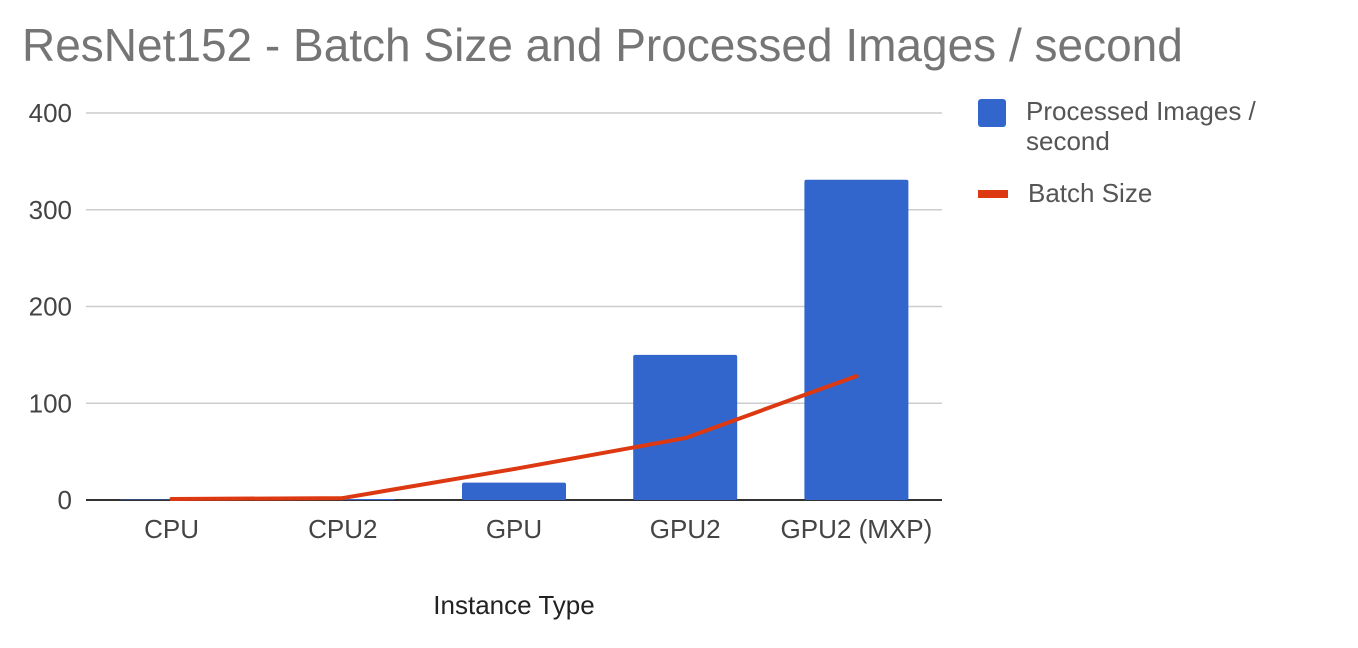 Image resolution: width=1358 pixels, height=648 pixels. Describe the element at coordinates (514, 529) in the screenshot. I see `x-tick-label: GPU` at that location.